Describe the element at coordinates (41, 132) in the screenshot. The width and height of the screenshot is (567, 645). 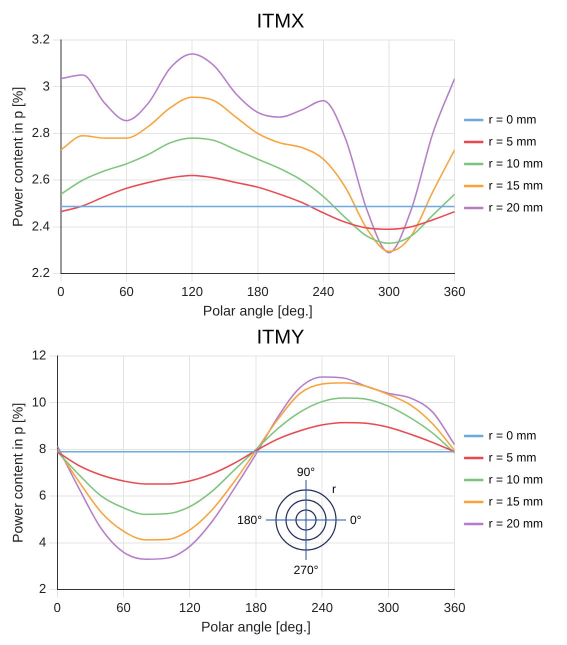
I see `y-tick-label: 2.8` at that location.